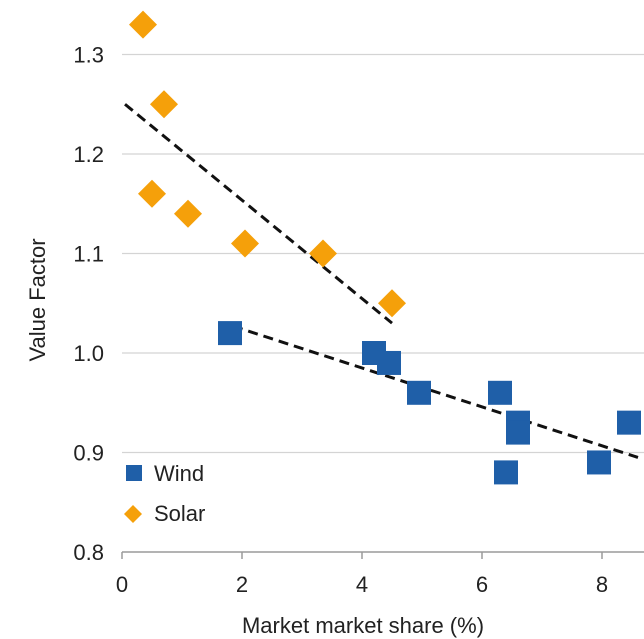  Describe the element at coordinates (37, 299) in the screenshot. I see `y-axis-title: Value Factor` at that location.